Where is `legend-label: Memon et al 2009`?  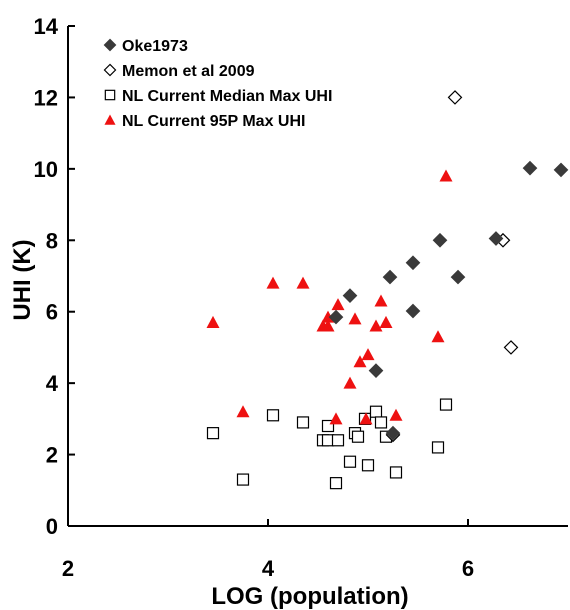
legend-label: Memon et al 2009 is located at coordinates (188, 71).